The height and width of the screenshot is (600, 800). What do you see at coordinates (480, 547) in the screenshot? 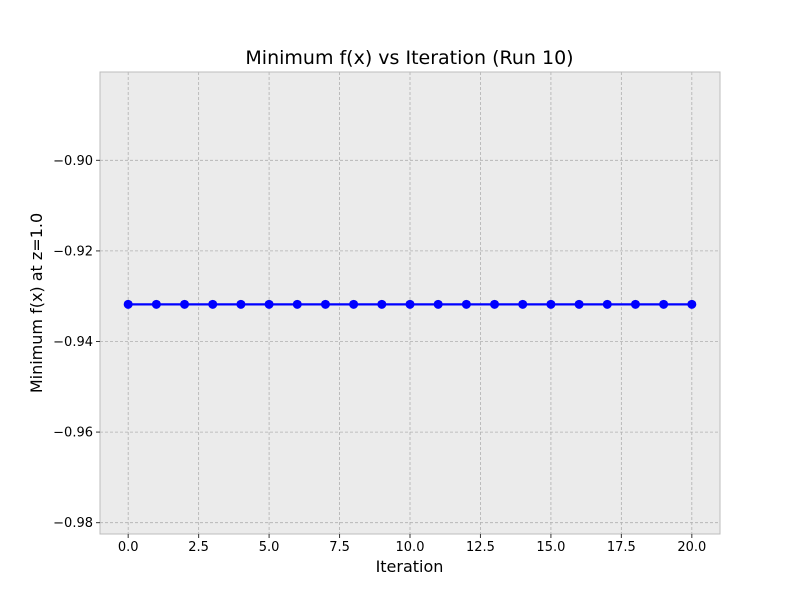
I see `x-tick-label: 12.5` at bounding box center [480, 547].